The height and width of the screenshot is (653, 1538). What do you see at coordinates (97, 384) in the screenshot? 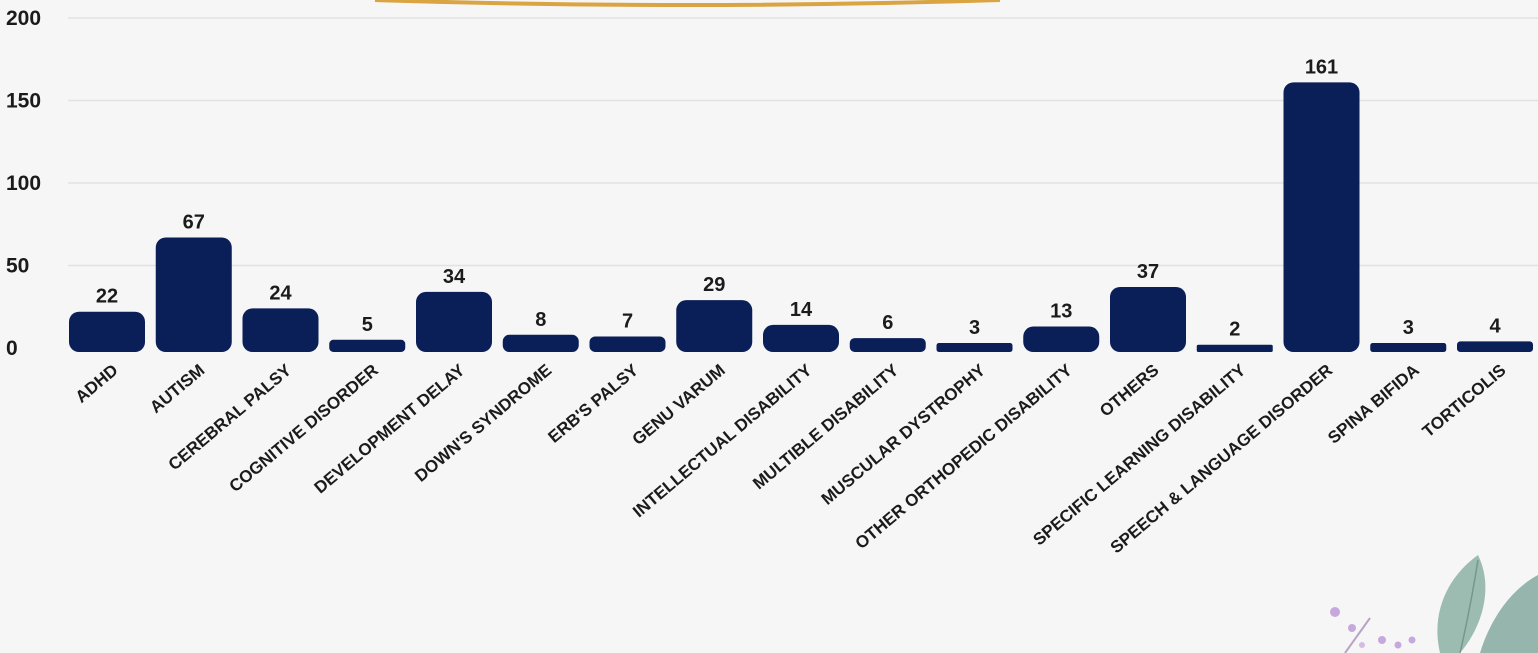
I see `x-tick-label: ADHD` at bounding box center [97, 384].